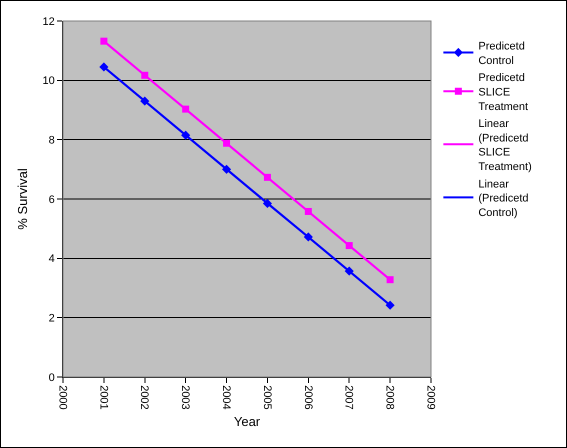  I want to click on y-tick-label: 10, so click(48, 81).